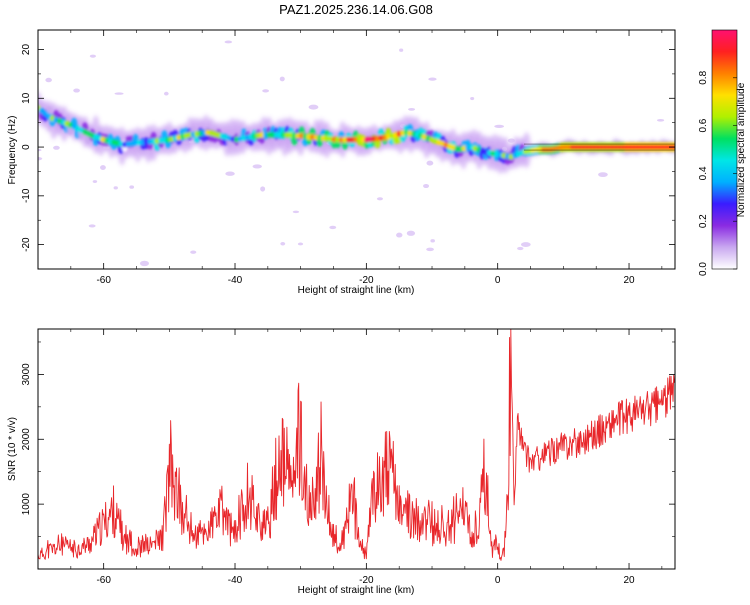 This screenshot has width=750, height=605. I want to click on x-tick-label: -20, so click(366, 280).